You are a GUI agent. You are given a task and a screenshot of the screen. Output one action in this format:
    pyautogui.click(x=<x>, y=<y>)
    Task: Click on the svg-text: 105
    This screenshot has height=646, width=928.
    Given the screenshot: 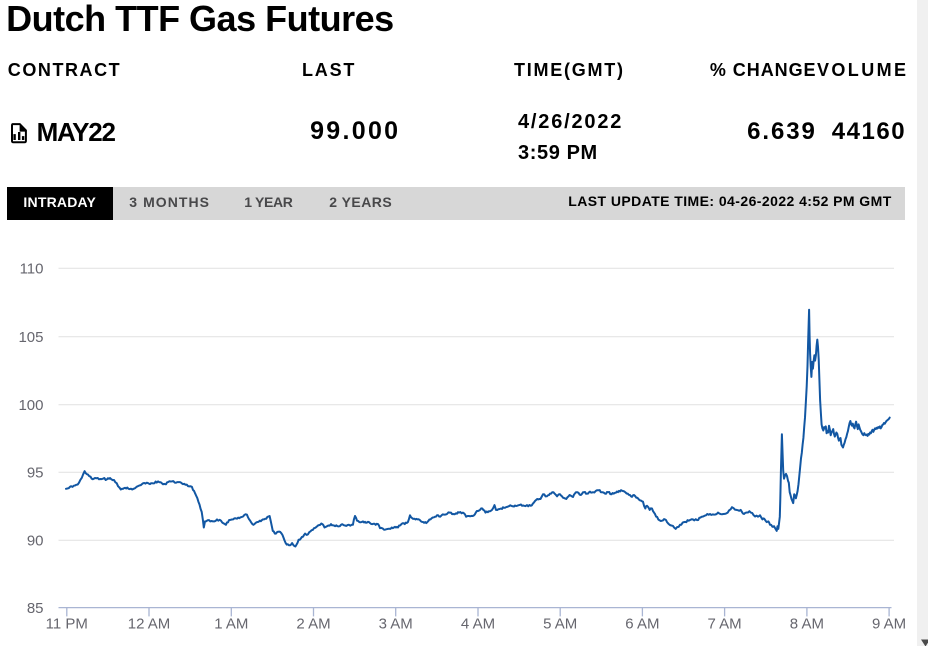 What is the action you would take?
    pyautogui.click(x=30, y=337)
    